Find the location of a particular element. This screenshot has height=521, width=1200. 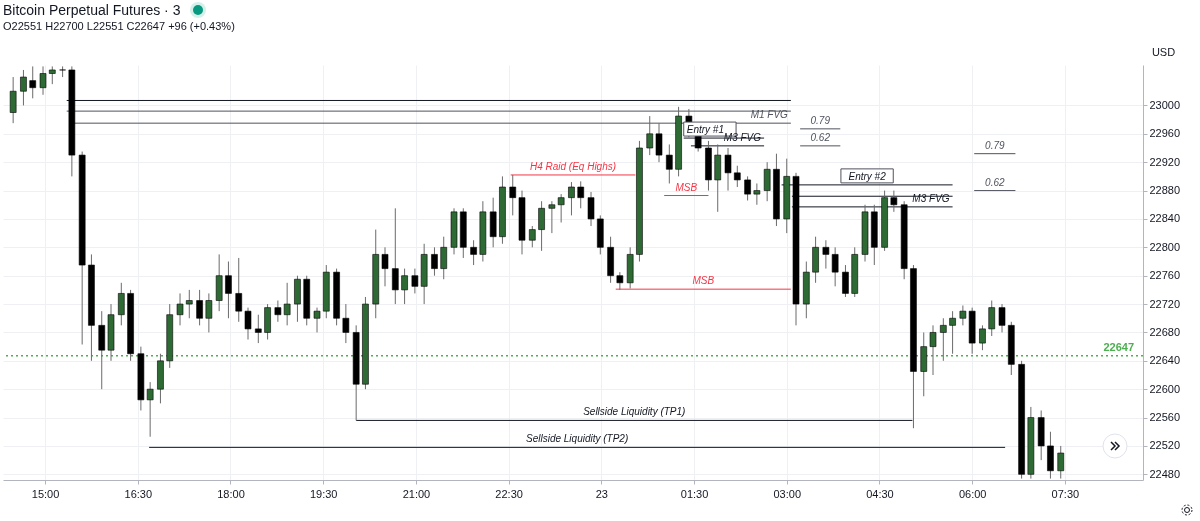

y-tick-label: 22840 is located at coordinates (1165, 218).